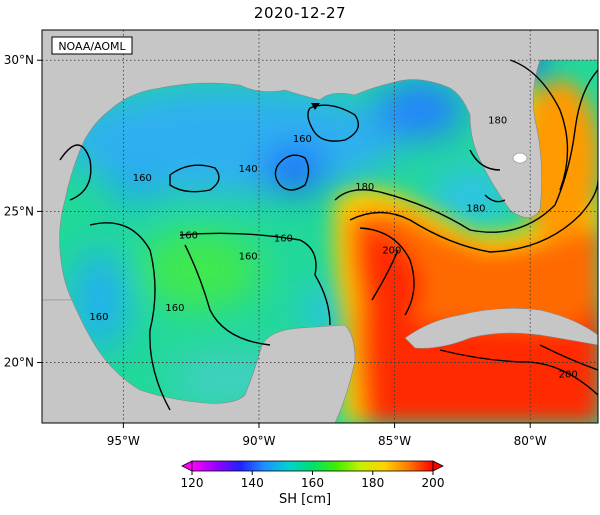 This screenshot has height=515, width=600. What do you see at coordinates (248, 169) in the screenshot?
I see `contour-label: 140` at bounding box center [248, 169].